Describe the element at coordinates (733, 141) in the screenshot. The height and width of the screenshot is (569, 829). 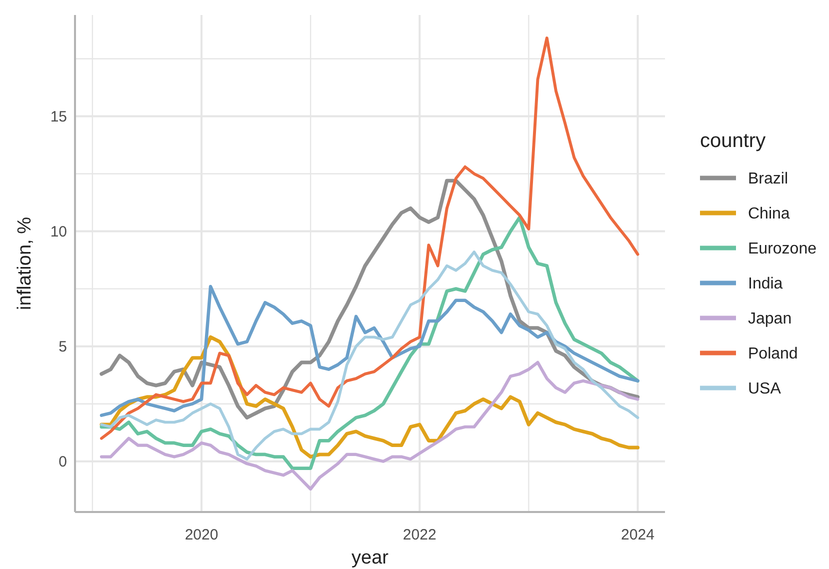
I see `legend-title: country` at that location.